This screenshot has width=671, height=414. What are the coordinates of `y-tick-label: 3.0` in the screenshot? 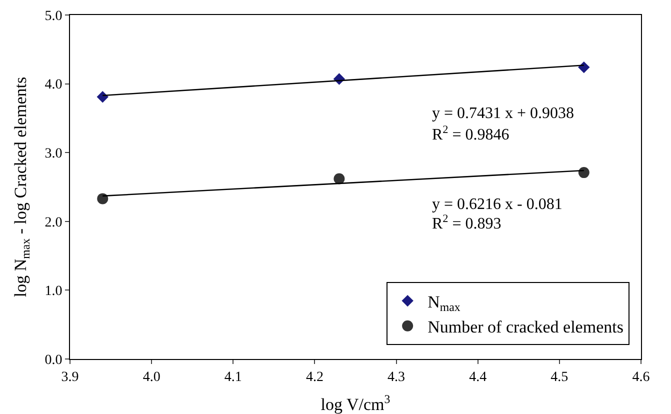 It's located at (53, 154).